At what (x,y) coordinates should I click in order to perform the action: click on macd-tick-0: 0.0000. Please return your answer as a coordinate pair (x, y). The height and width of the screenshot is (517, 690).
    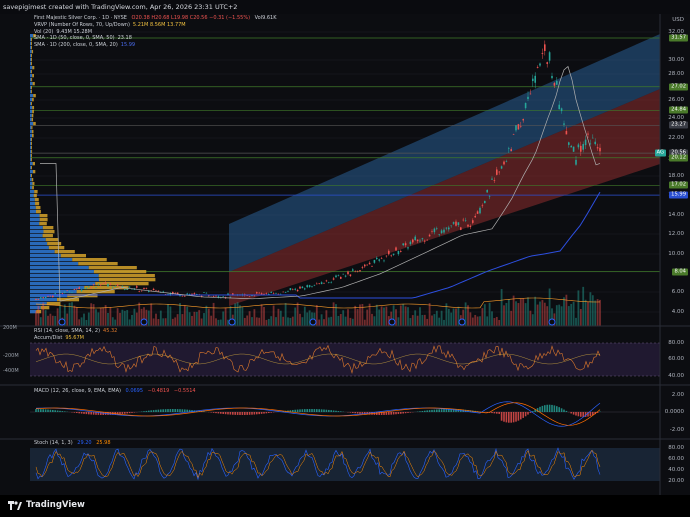
    Looking at the image, I should click on (674, 412).